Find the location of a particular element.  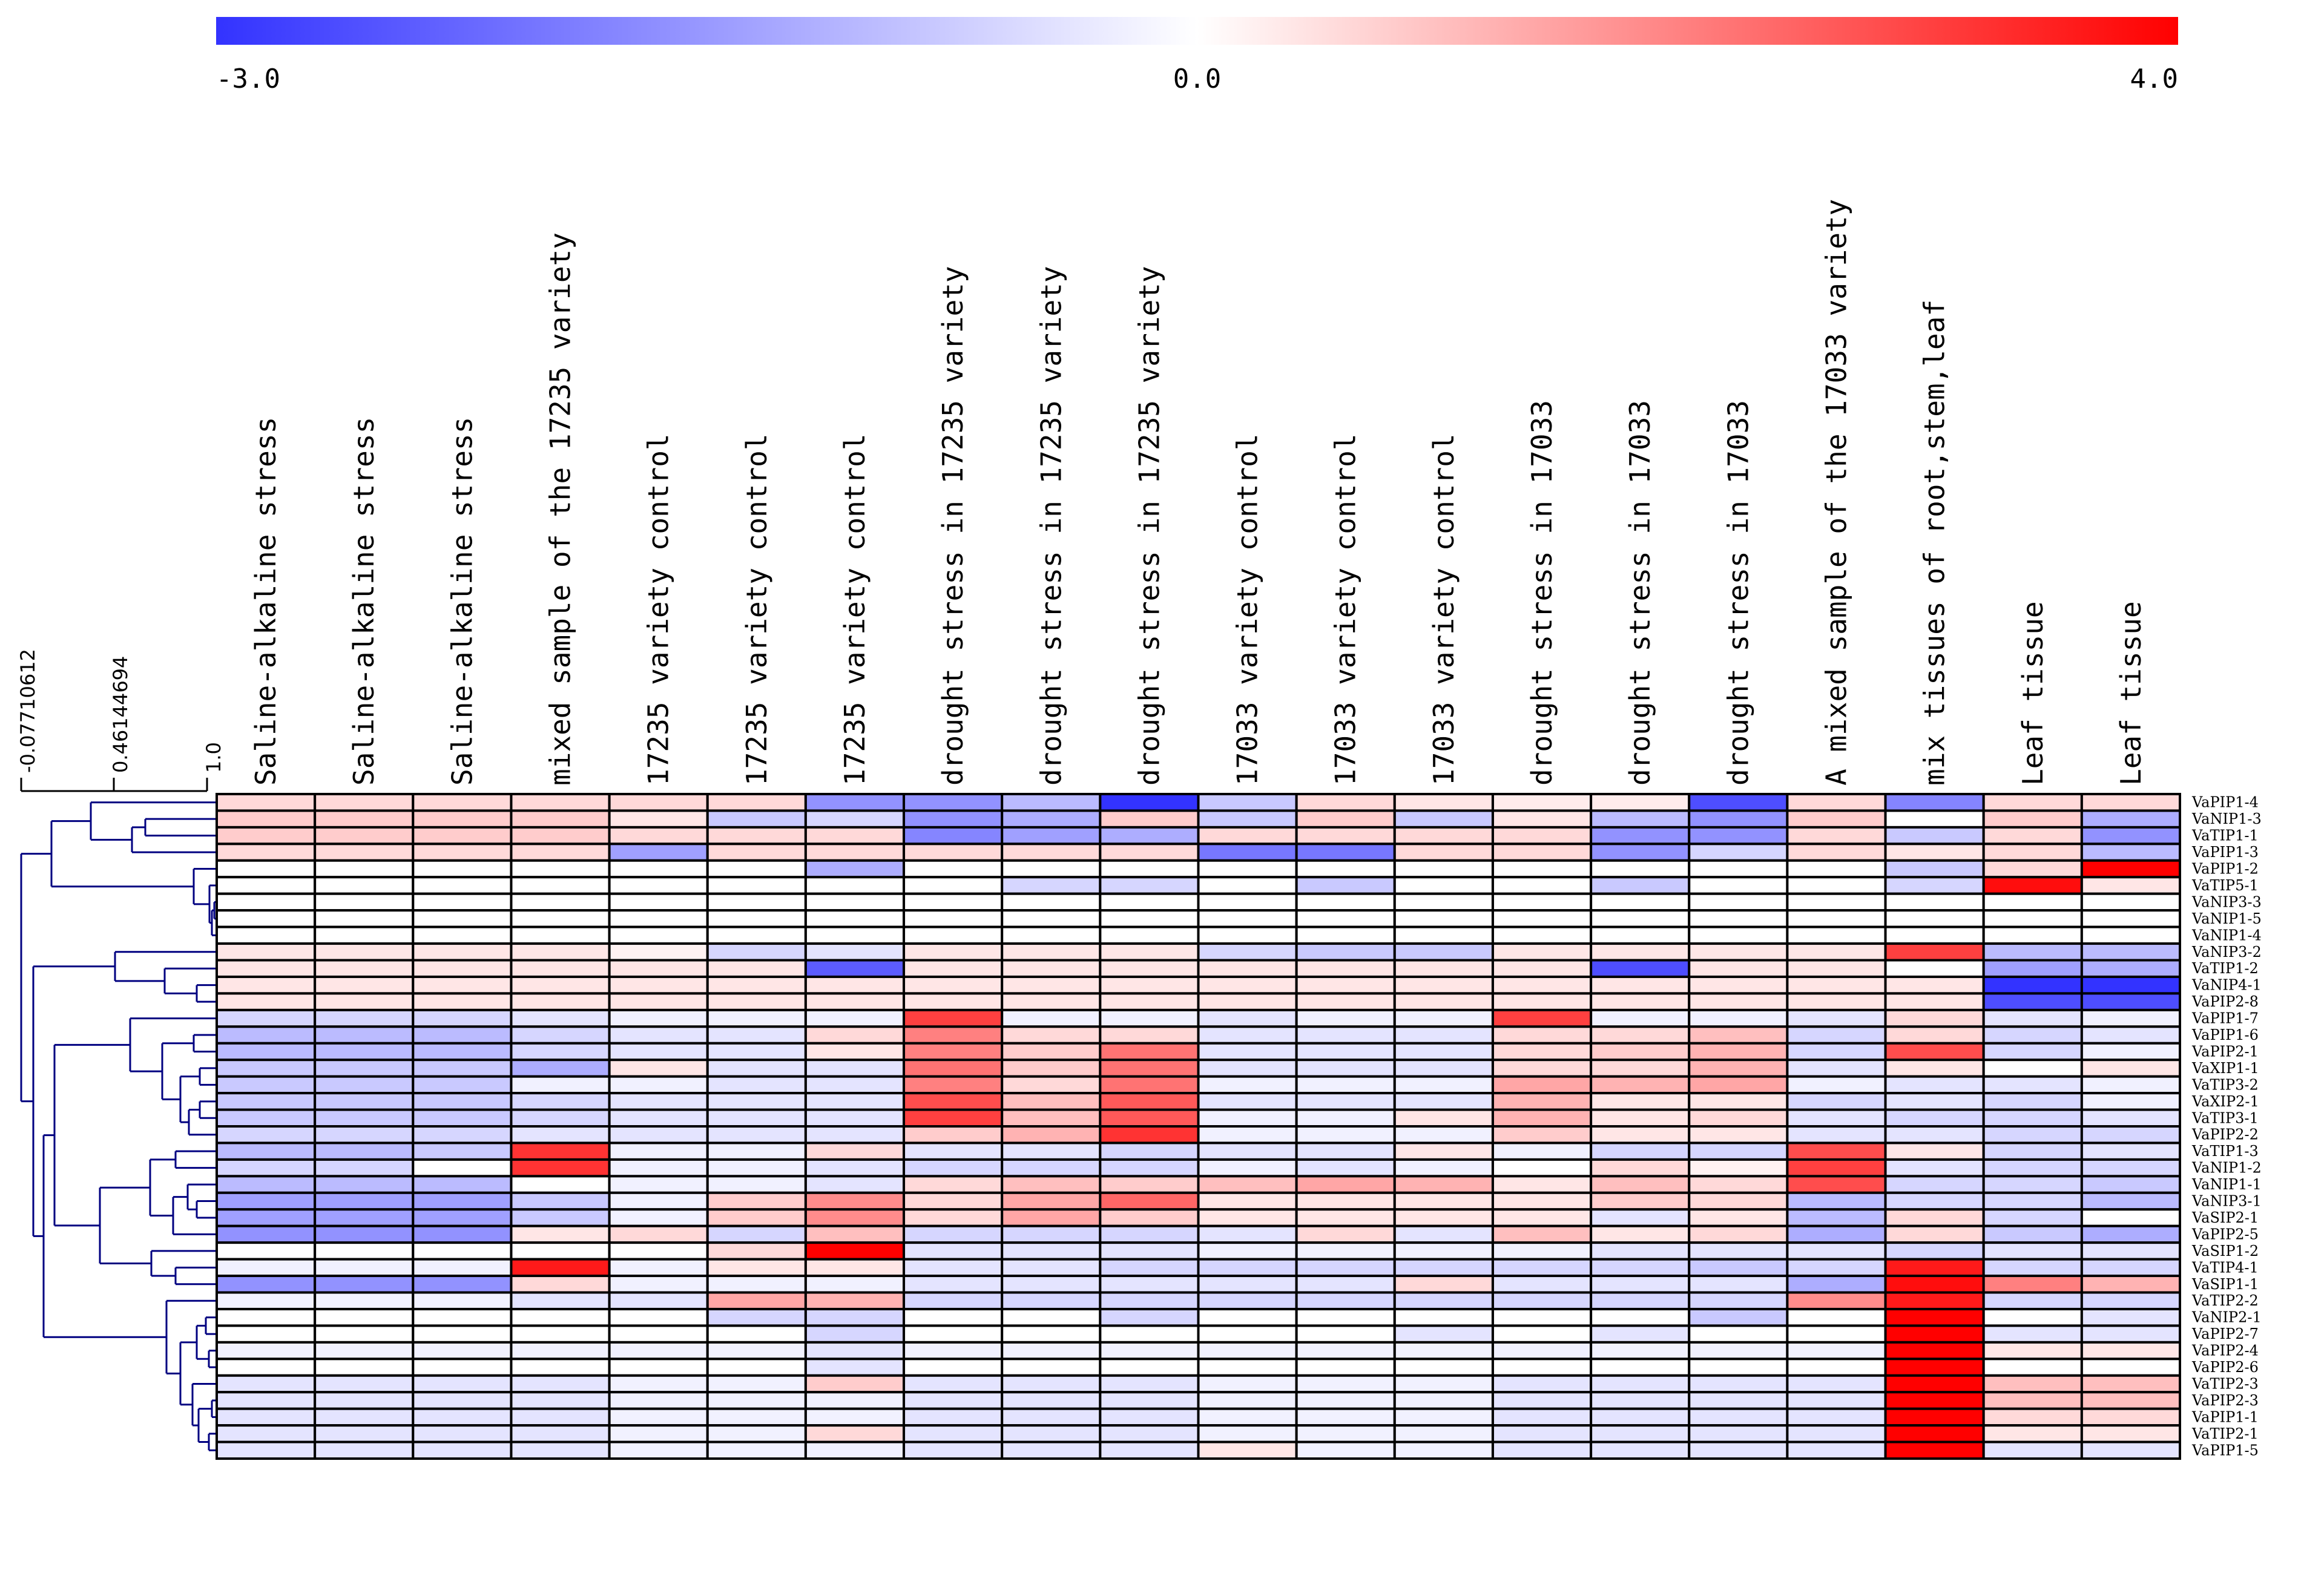

column-label: 17033 variety control is located at coordinates (1444, 609).